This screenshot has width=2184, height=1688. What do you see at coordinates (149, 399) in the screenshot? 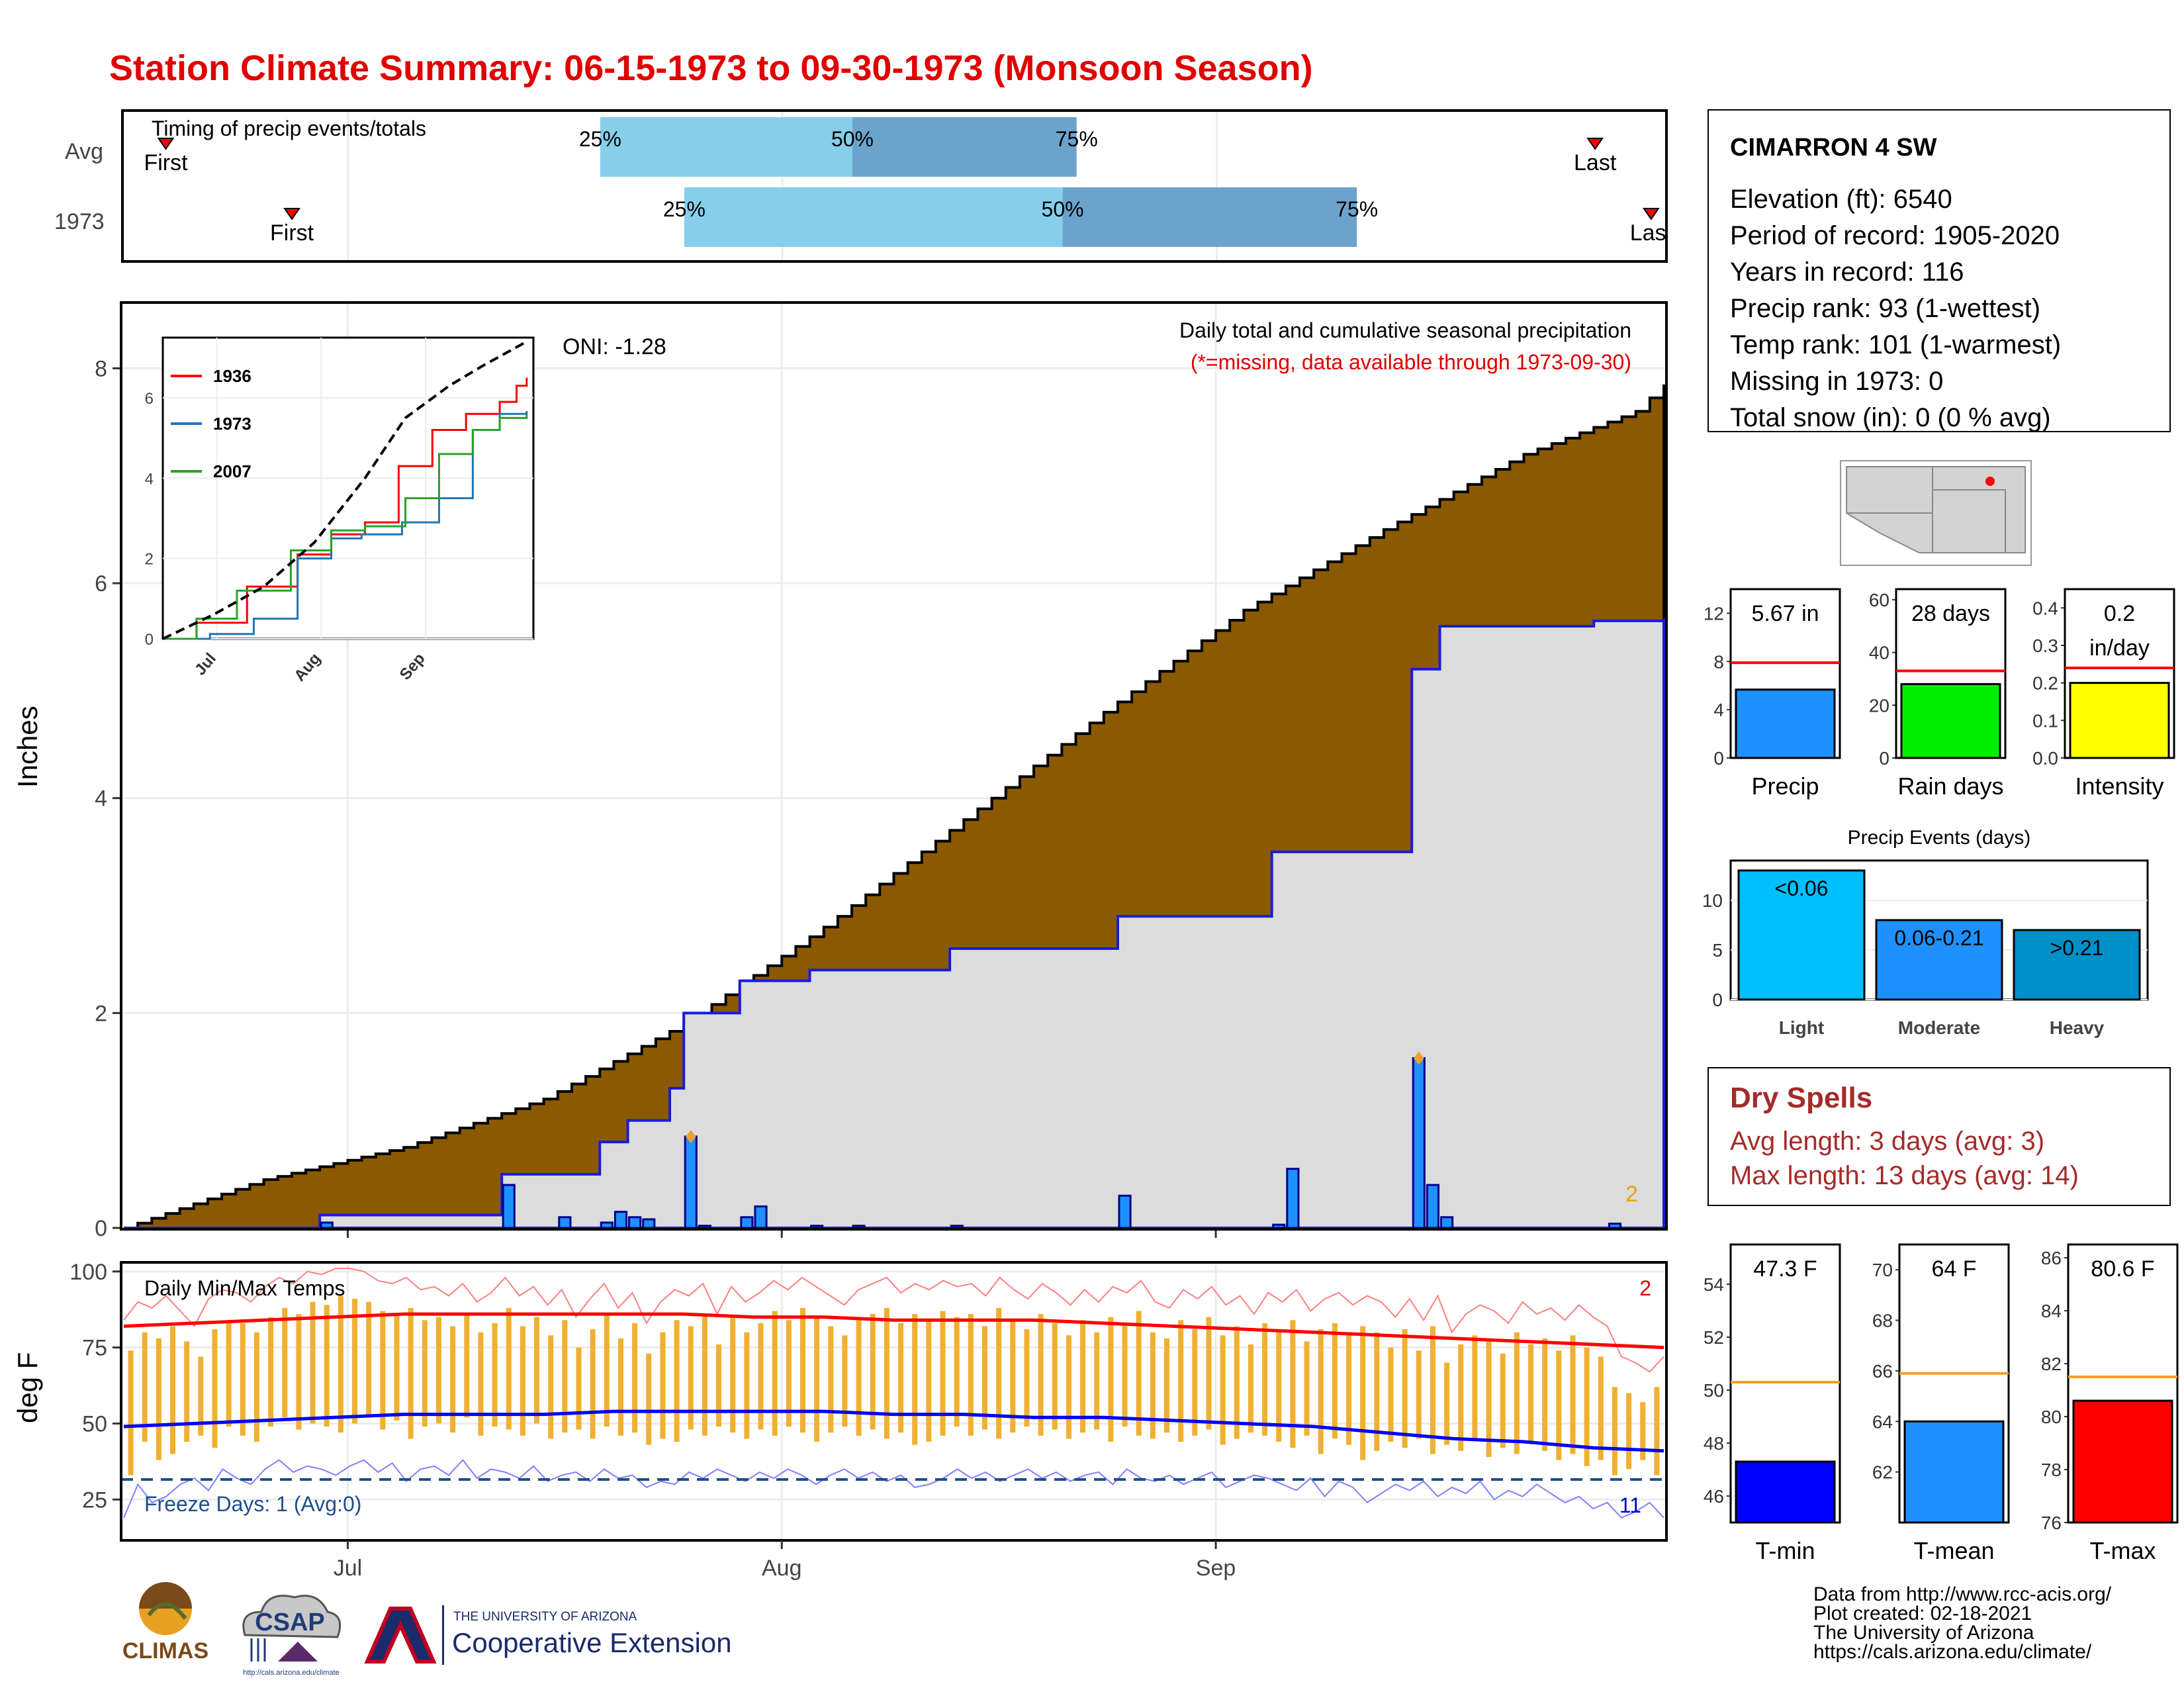
I see `inset-ytick-label: 6` at bounding box center [149, 399].